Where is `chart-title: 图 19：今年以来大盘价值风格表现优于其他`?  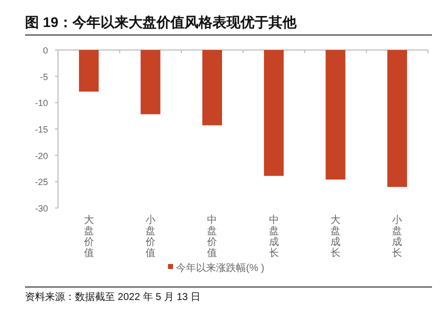
chart-title: 图 19：今年以来大盘价值风格表现优于其他 is located at coordinates (161, 22).